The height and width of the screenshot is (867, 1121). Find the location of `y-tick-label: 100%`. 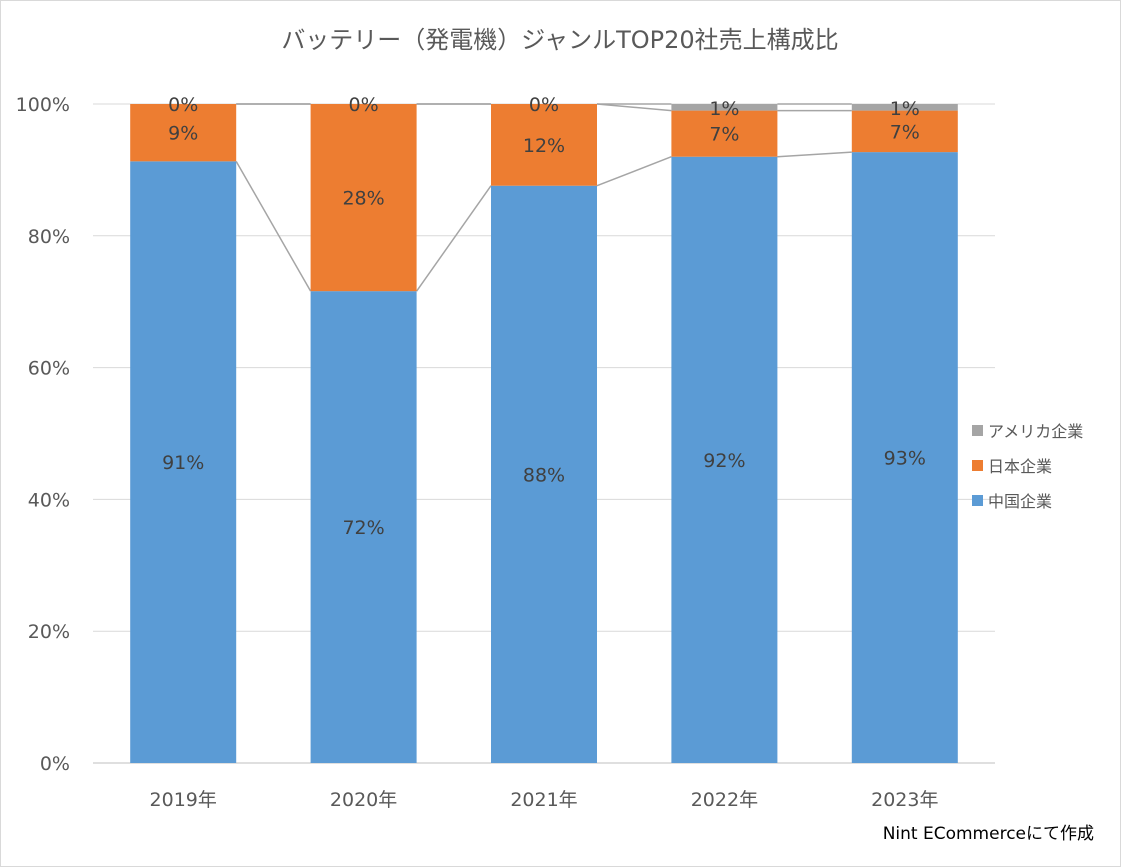

y-tick-label: 100% is located at coordinates (43, 105).